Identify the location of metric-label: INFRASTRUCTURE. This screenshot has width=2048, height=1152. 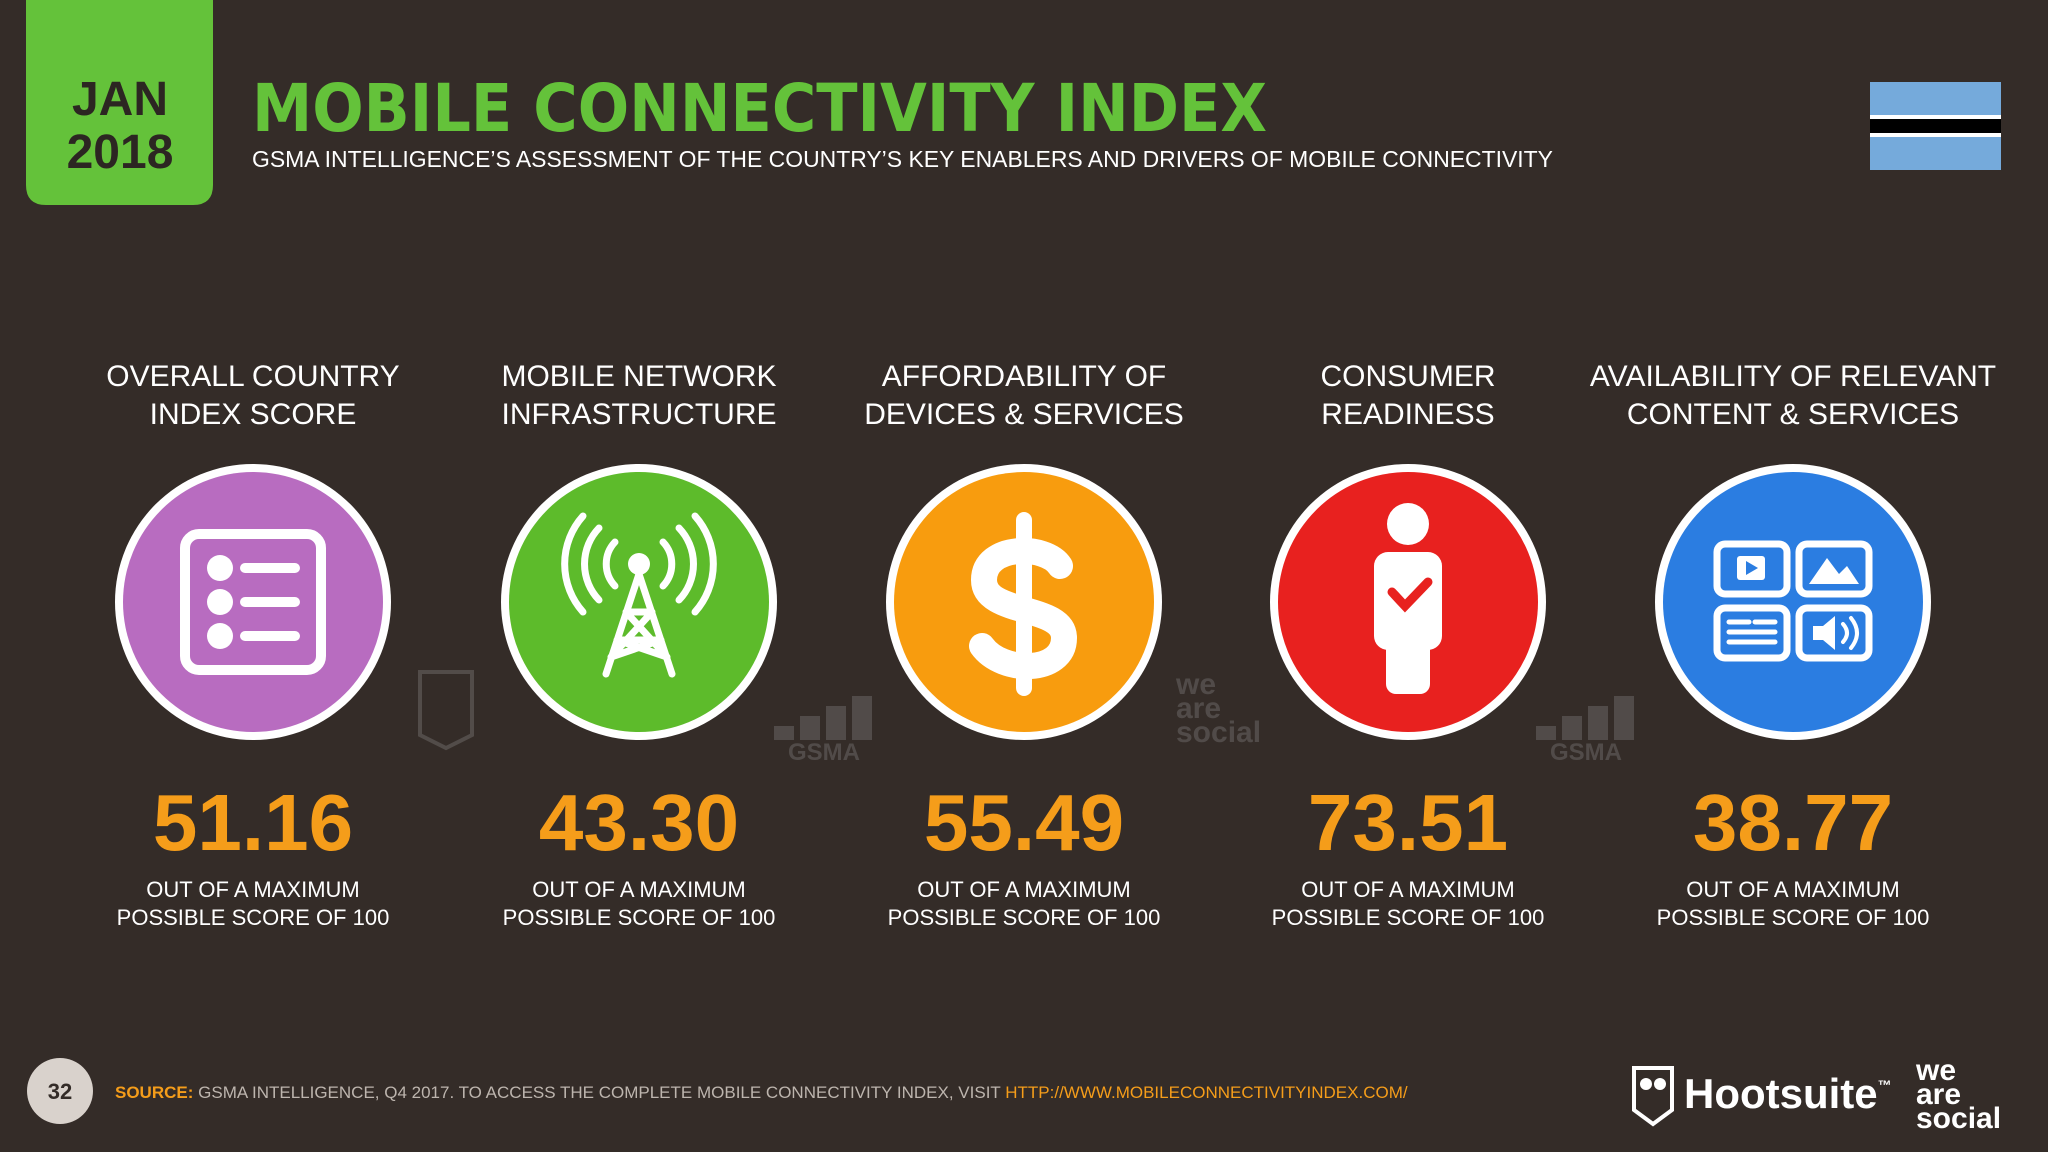
(639, 414).